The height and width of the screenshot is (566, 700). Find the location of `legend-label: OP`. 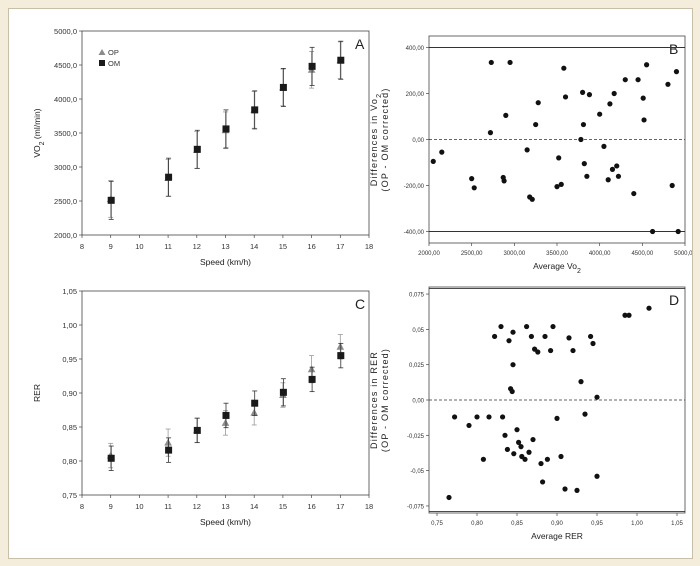

legend-label: OP is located at coordinates (113, 52).